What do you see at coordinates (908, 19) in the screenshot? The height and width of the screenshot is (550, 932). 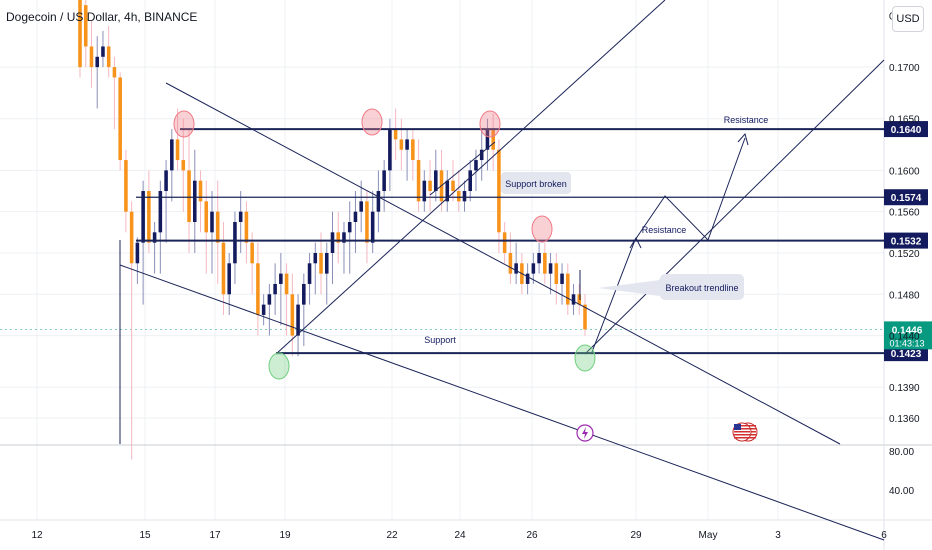 I see `currency-button: USD` at bounding box center [908, 19].